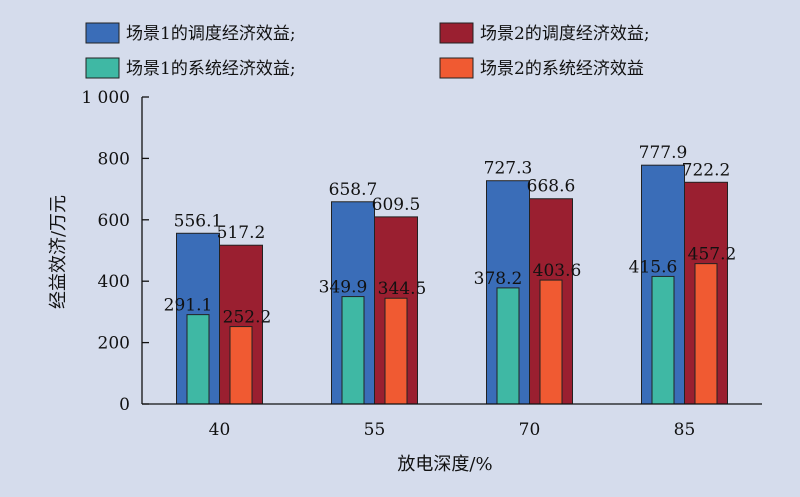 Image resolution: width=800 pixels, height=497 pixels. Describe the element at coordinates (551, 187) in the screenshot. I see `data-label: 668.6` at that location.